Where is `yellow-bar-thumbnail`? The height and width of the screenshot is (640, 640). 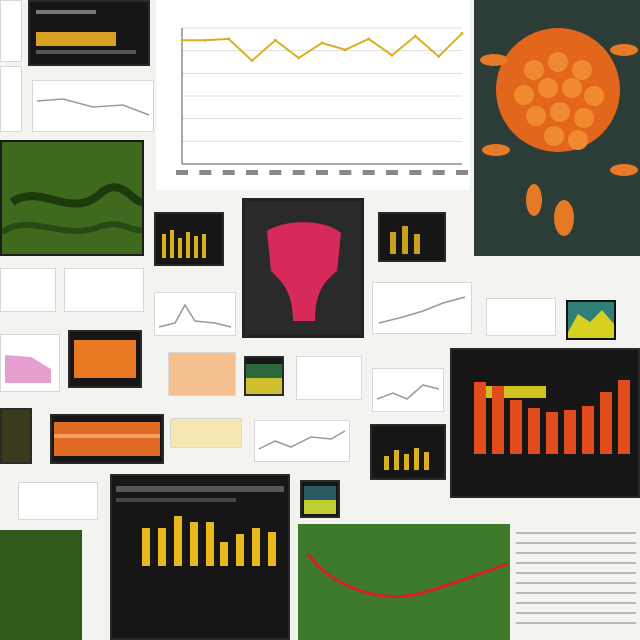 yellow-bar-thumbnail is located at coordinates (189, 239).